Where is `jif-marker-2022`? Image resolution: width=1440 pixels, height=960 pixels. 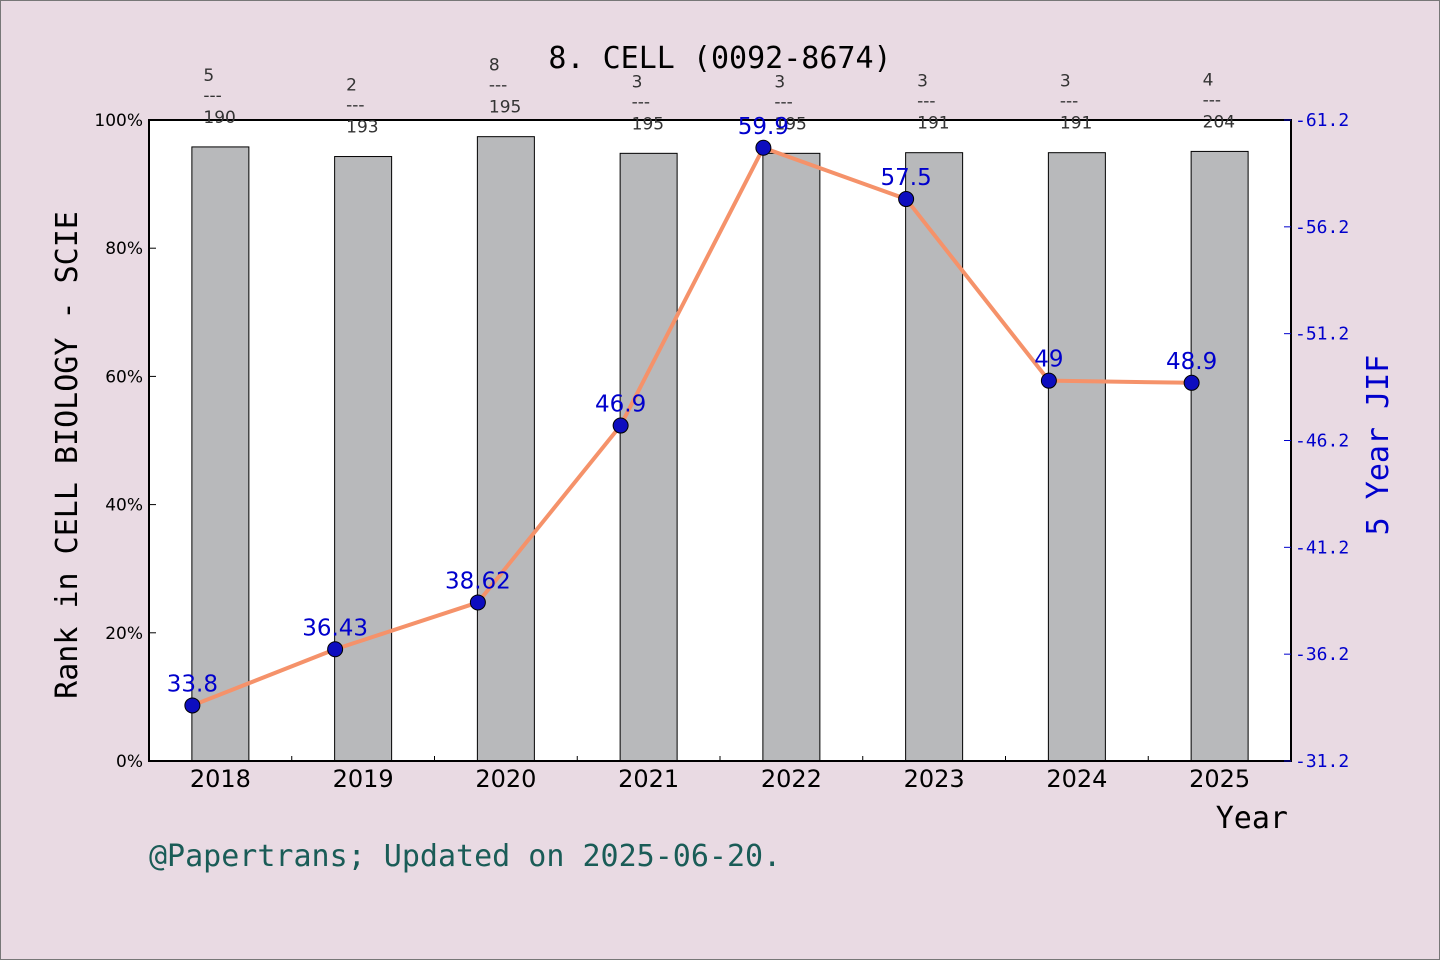
jif-marker-2022 is located at coordinates (763, 147).